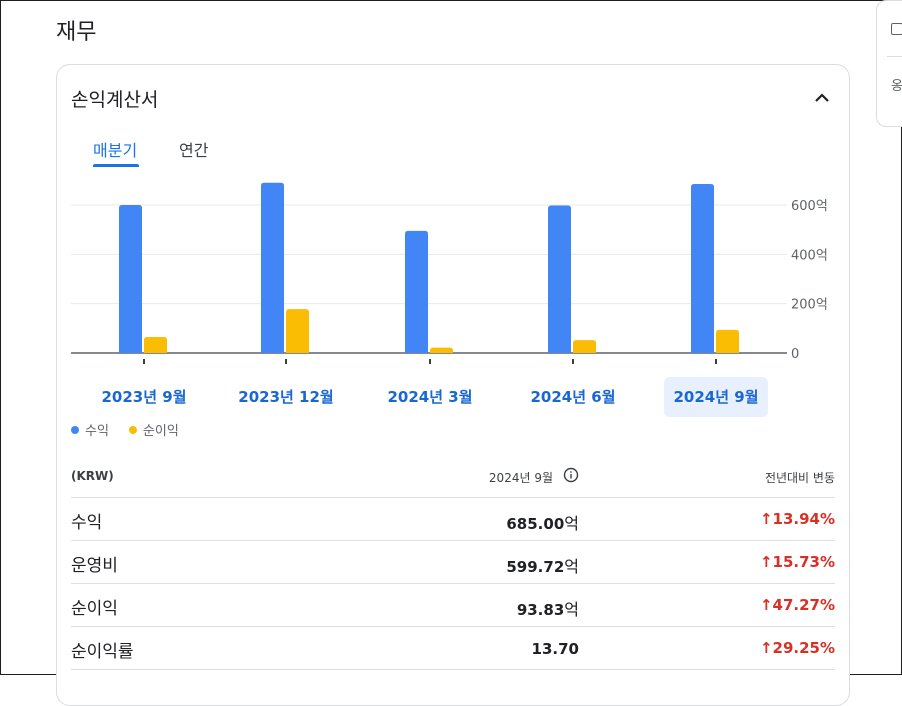 Image resolution: width=902 pixels, height=706 pixels. What do you see at coordinates (716, 397) in the screenshot?
I see `x-tick-label: 2024년 9월` at bounding box center [716, 397].